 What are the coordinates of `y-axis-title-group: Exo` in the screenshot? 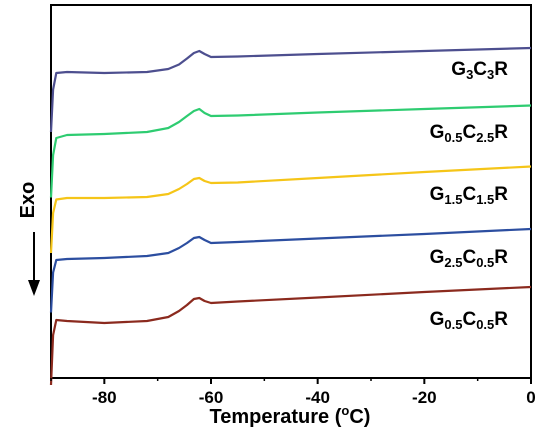 It's located at (28, 239).